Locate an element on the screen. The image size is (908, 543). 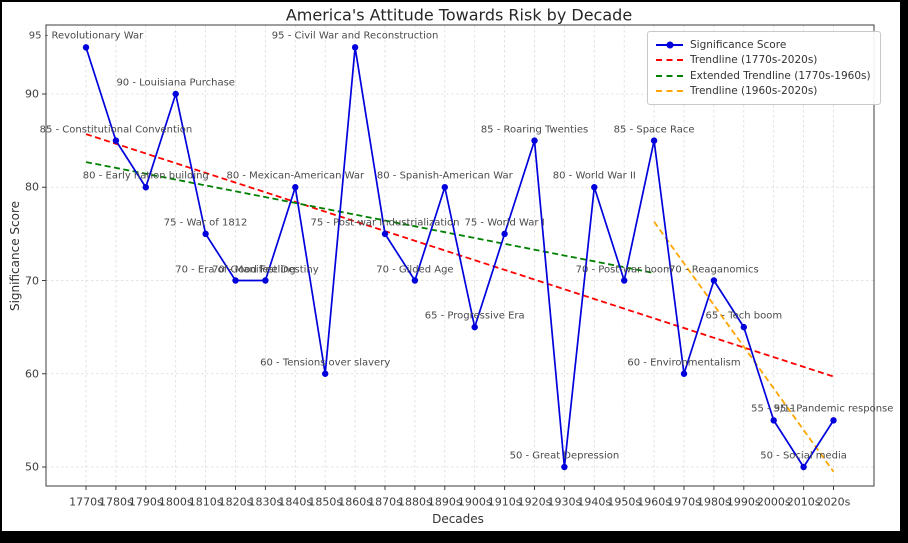
legend-label: Significance Score is located at coordinates (738, 44).